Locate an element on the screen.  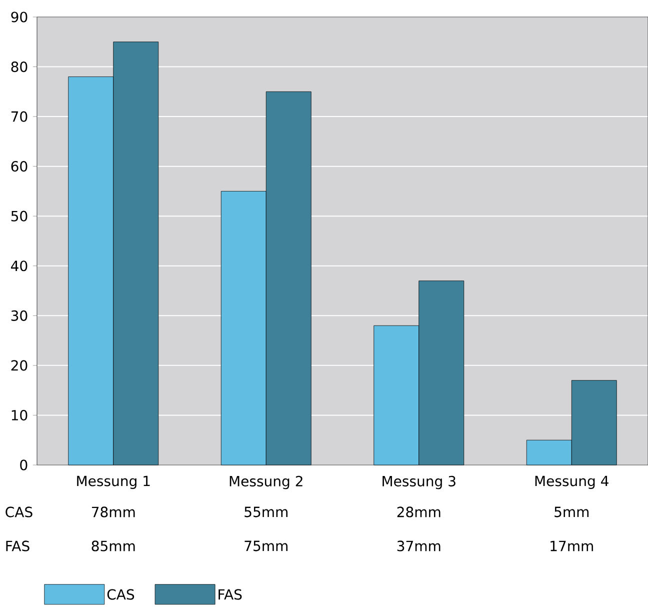
x-tick-label: Messung 4 is located at coordinates (571, 482).